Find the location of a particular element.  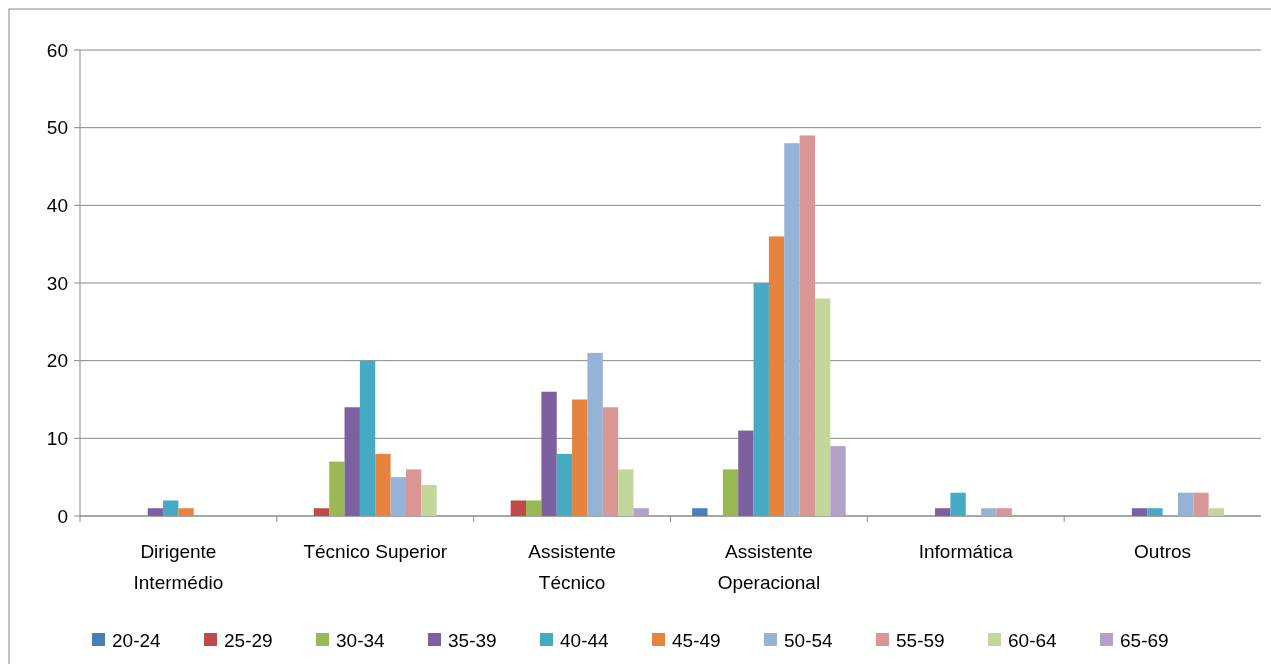

x-tick-label: Informática is located at coordinates (966, 551).